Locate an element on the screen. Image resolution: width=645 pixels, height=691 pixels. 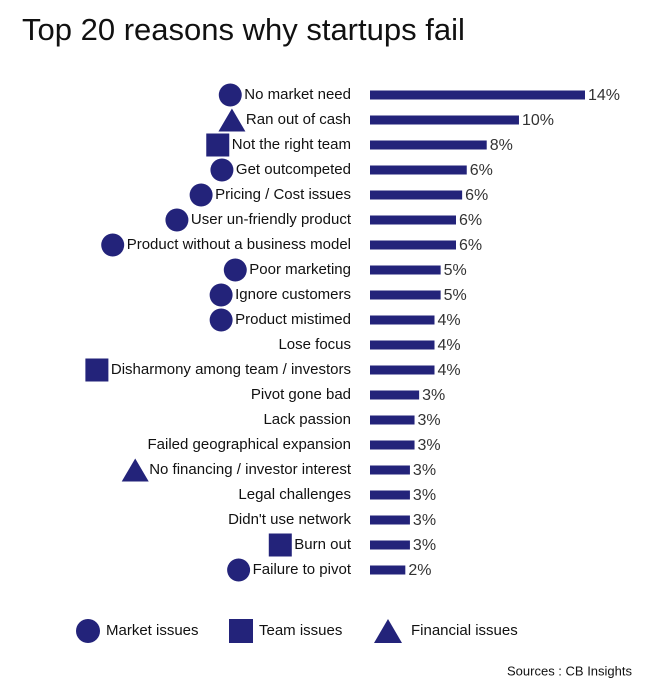
category-label: Failure to pivot is located at coordinates (302, 569).